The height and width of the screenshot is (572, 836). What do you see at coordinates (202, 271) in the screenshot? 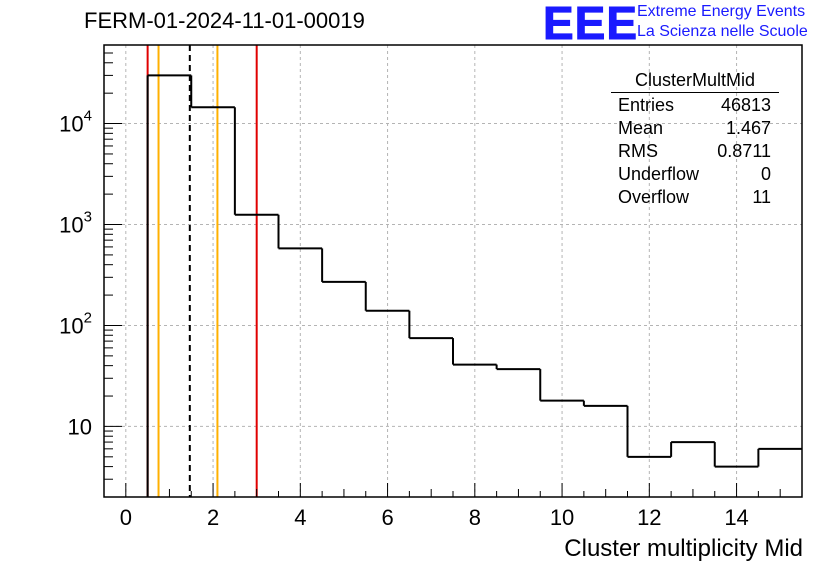
I see `reference-lines-layer` at bounding box center [202, 271].